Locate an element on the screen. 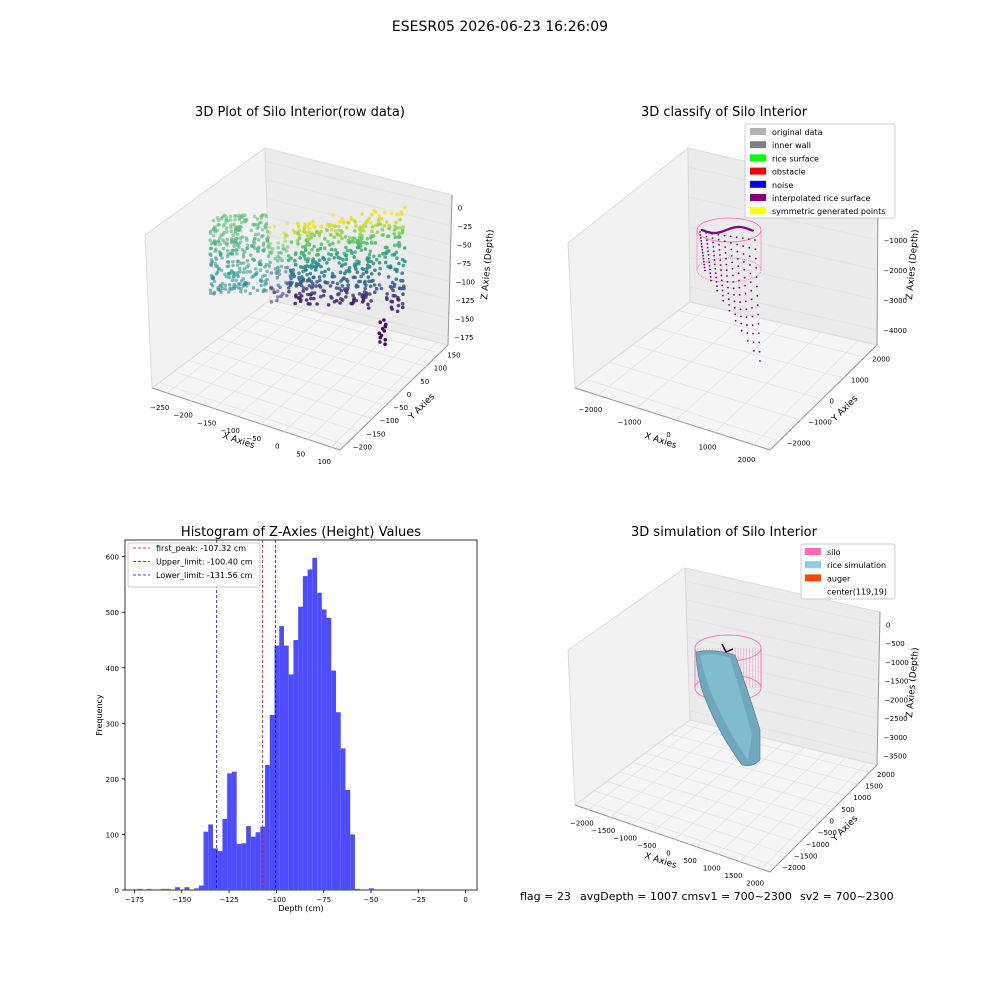  simulation-y-tick-label: 0 is located at coordinates (832, 822).